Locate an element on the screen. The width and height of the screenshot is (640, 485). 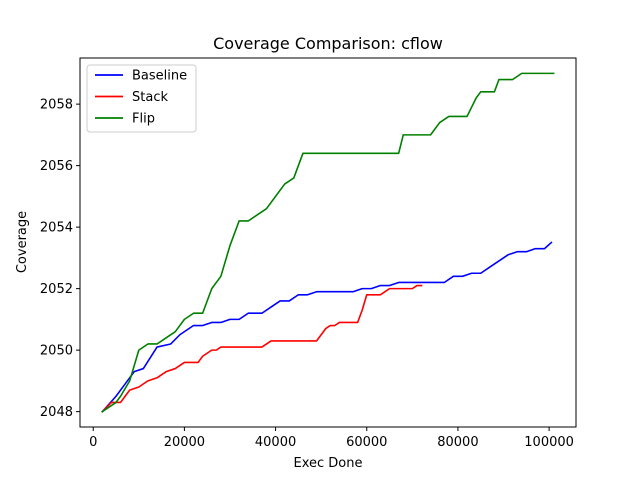
chart-title: Coverage Comparison: cflow is located at coordinates (328, 43).